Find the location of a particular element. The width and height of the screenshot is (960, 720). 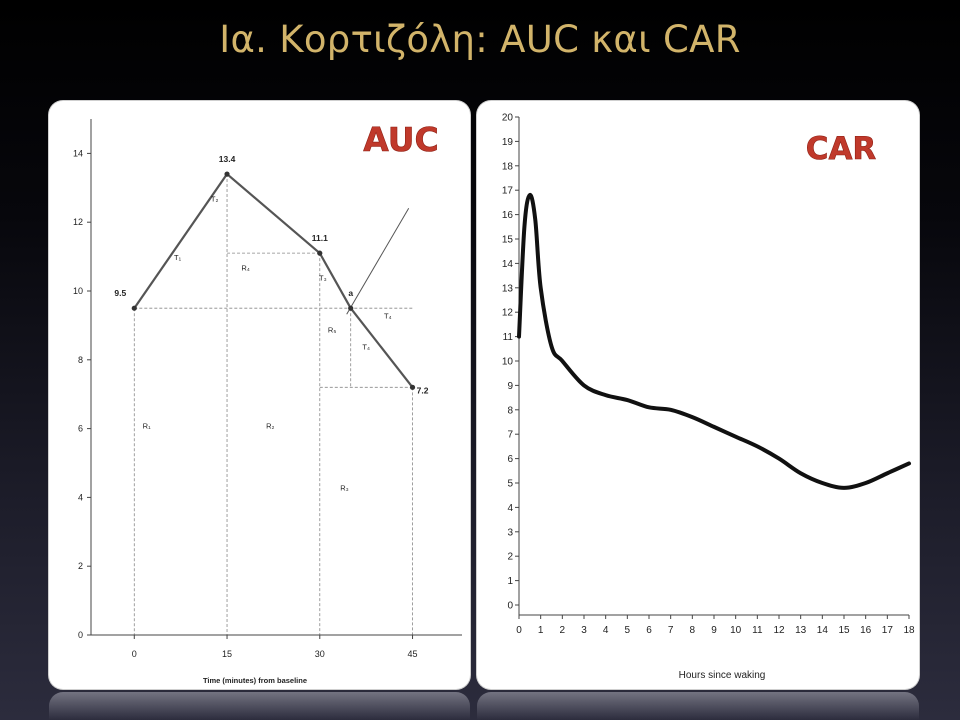

car-x-tick-label: 10 is located at coordinates (736, 630).